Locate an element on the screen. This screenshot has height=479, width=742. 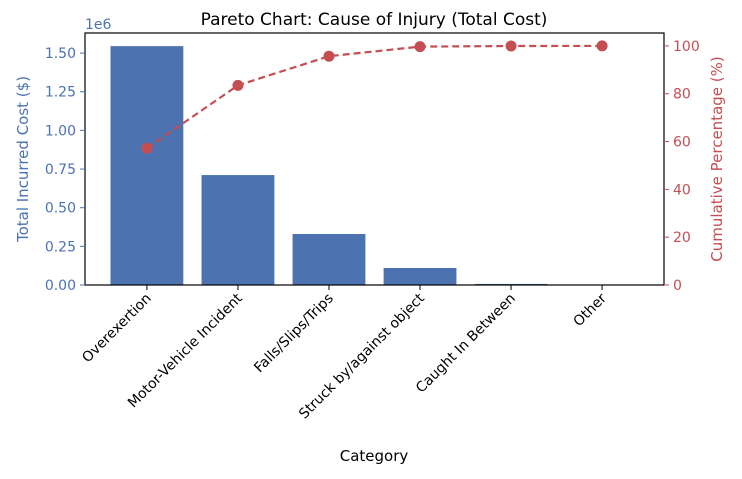
y-tick-label: 0.25 is located at coordinates (60, 247).